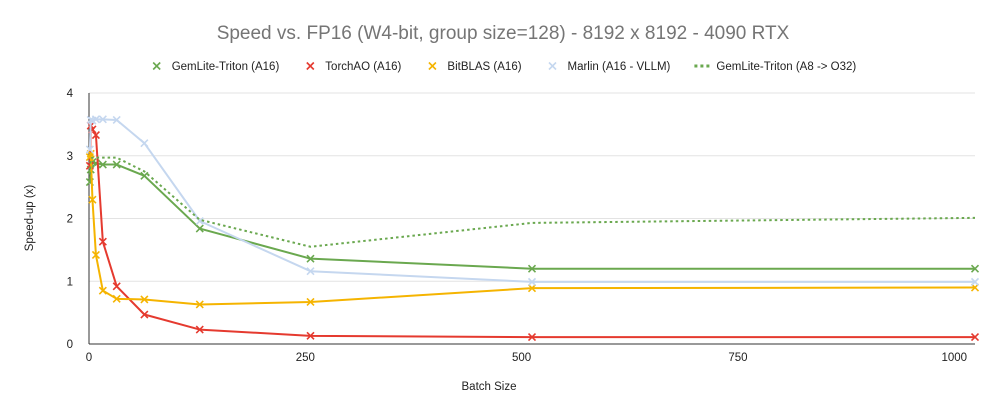  I want to click on x-axis-label: Batch Size, so click(489, 387).